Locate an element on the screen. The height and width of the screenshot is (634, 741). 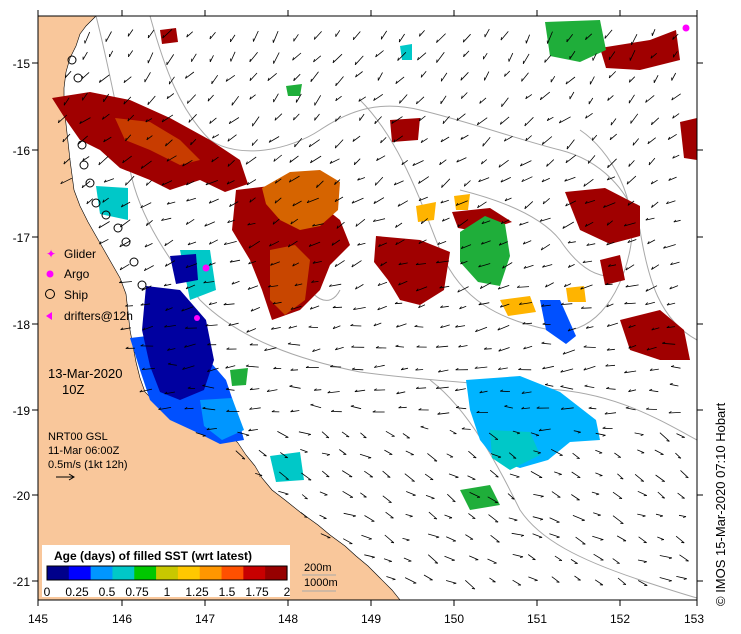
lon-tick-label: 152 is located at coordinates (620, 619).